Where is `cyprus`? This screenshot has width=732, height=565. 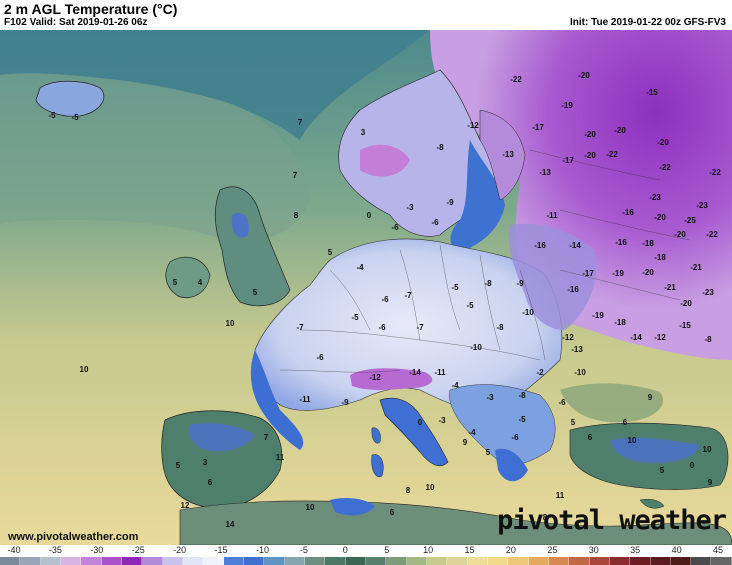 cyprus is located at coordinates (652, 504).